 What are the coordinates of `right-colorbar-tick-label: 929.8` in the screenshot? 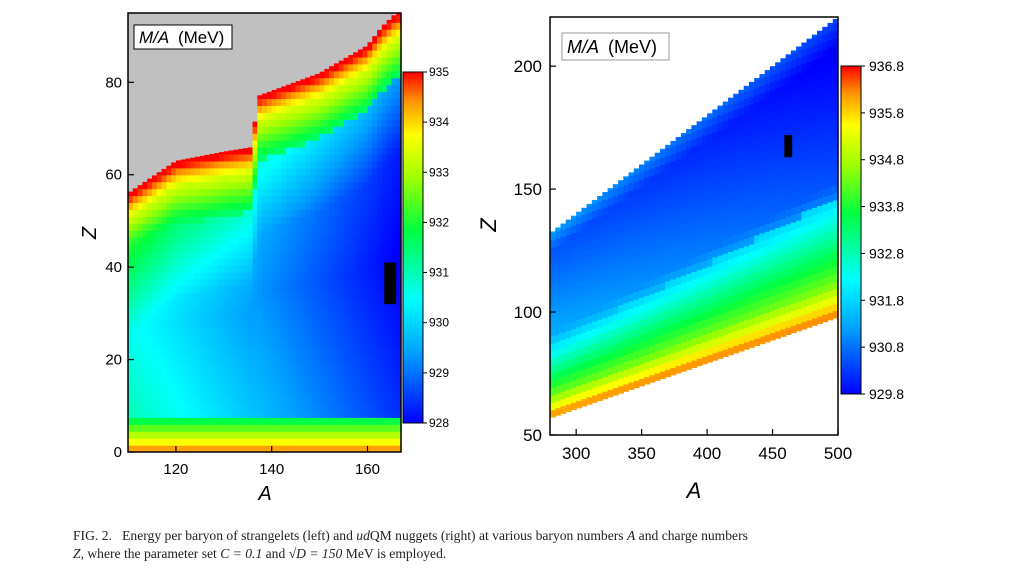 It's located at (886, 394).